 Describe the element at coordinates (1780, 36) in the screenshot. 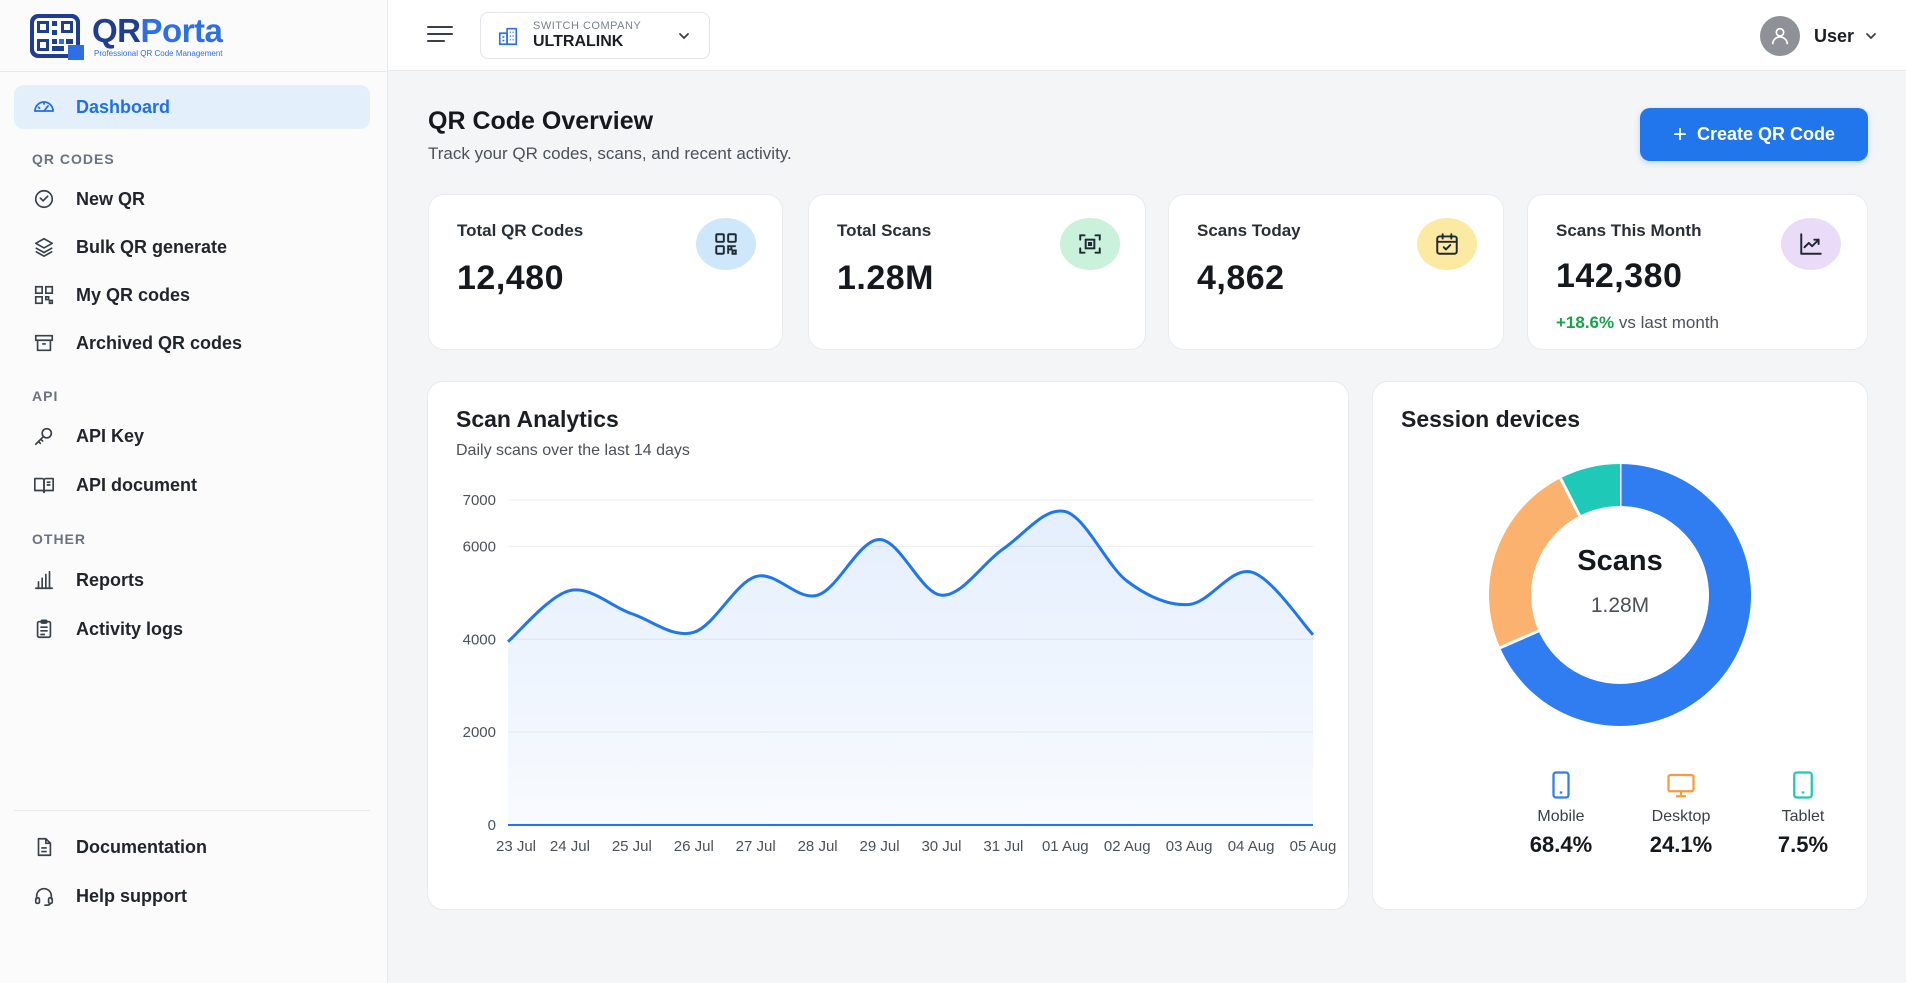

I see `user-icon` at that location.